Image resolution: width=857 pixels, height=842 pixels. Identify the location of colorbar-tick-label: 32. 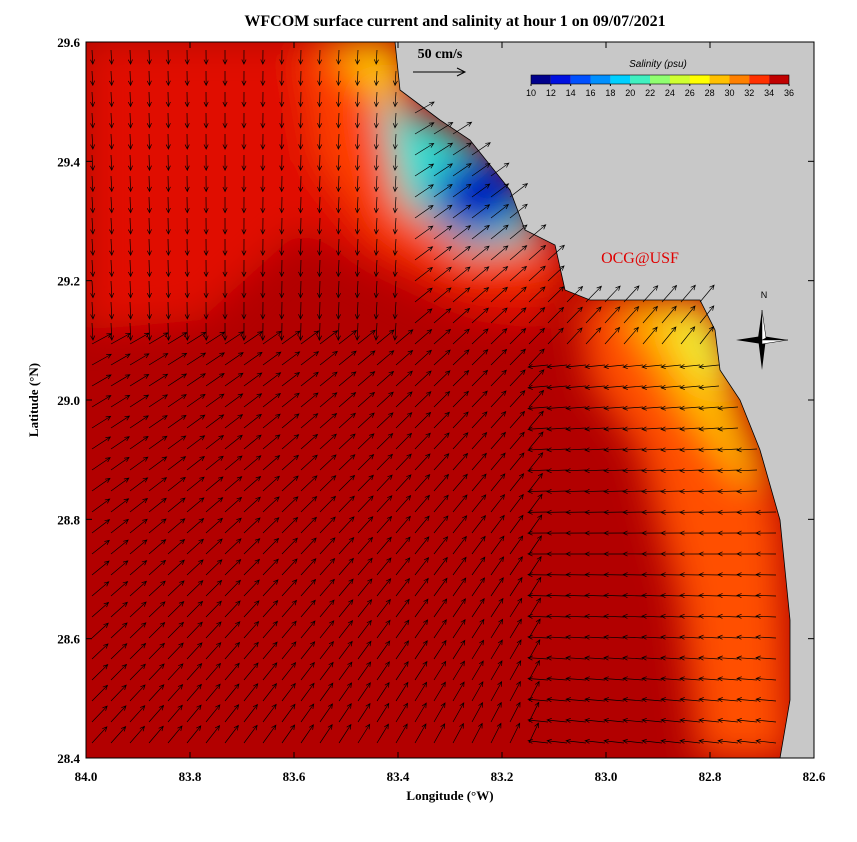
(749, 93).